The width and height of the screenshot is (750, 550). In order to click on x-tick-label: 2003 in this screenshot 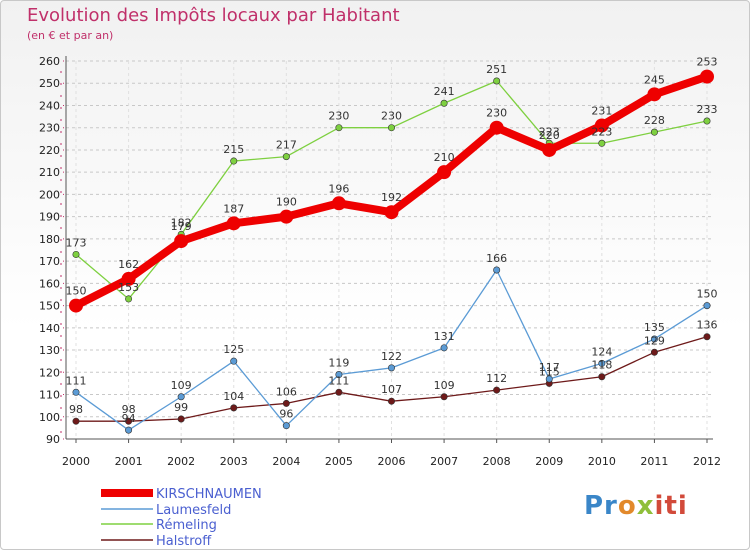, I will do `click(234, 461)`.